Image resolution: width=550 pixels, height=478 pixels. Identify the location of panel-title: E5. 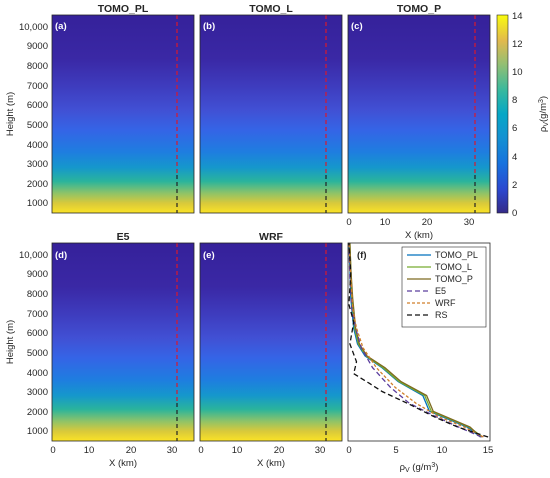
(123, 237).